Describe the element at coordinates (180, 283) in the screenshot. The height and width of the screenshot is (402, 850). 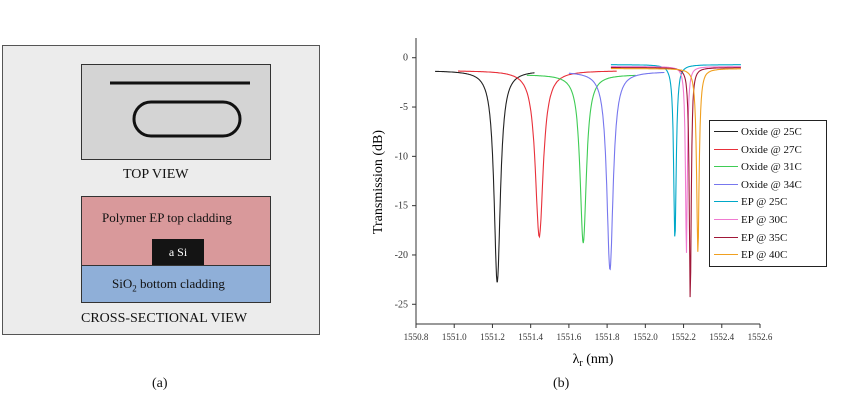
I see `sio2-suffix: bottom cladding` at that location.